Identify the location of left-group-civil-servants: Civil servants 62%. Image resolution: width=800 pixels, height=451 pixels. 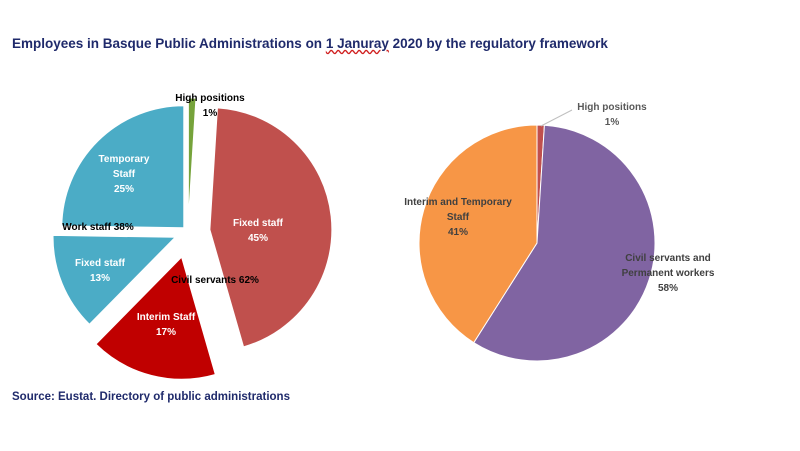
(215, 280).